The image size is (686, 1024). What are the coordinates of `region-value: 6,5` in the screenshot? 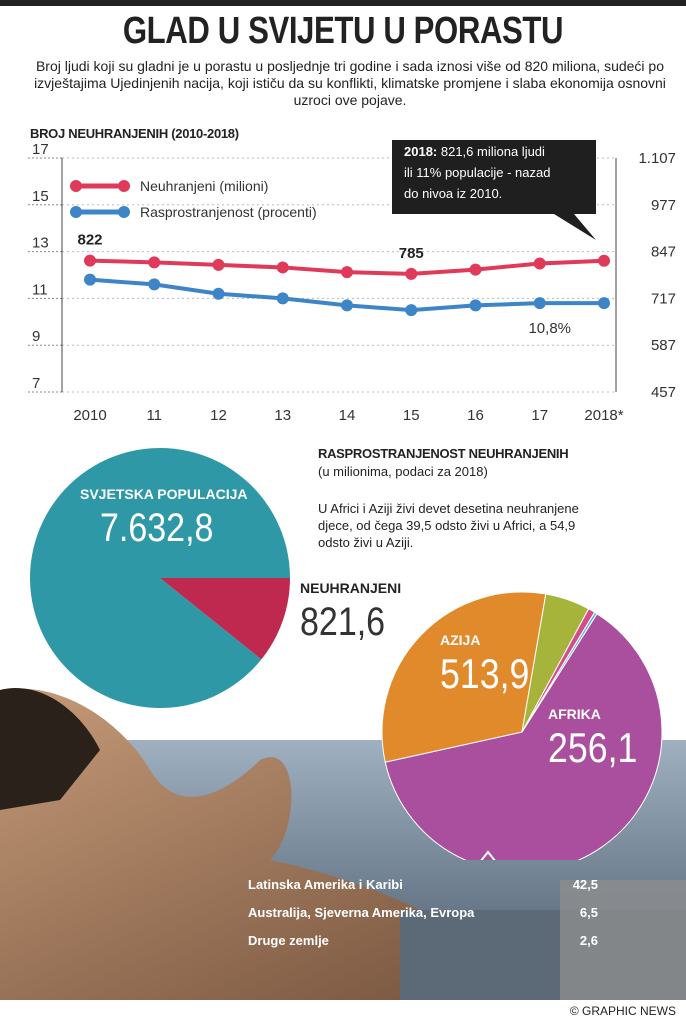 It's located at (588, 912).